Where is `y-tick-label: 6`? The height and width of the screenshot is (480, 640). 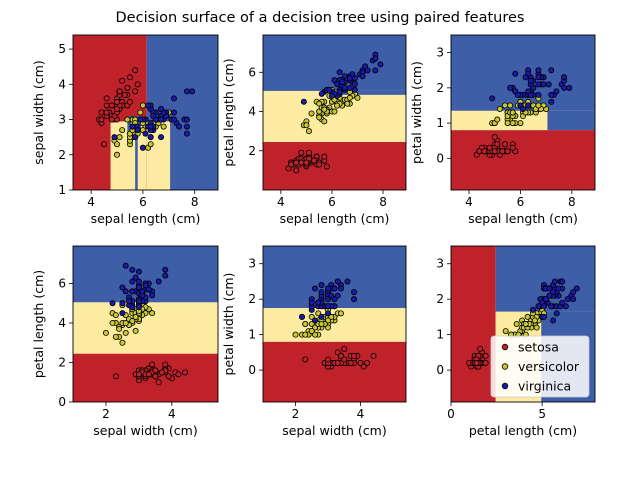
y-tick-label: 6 is located at coordinates (62, 284).